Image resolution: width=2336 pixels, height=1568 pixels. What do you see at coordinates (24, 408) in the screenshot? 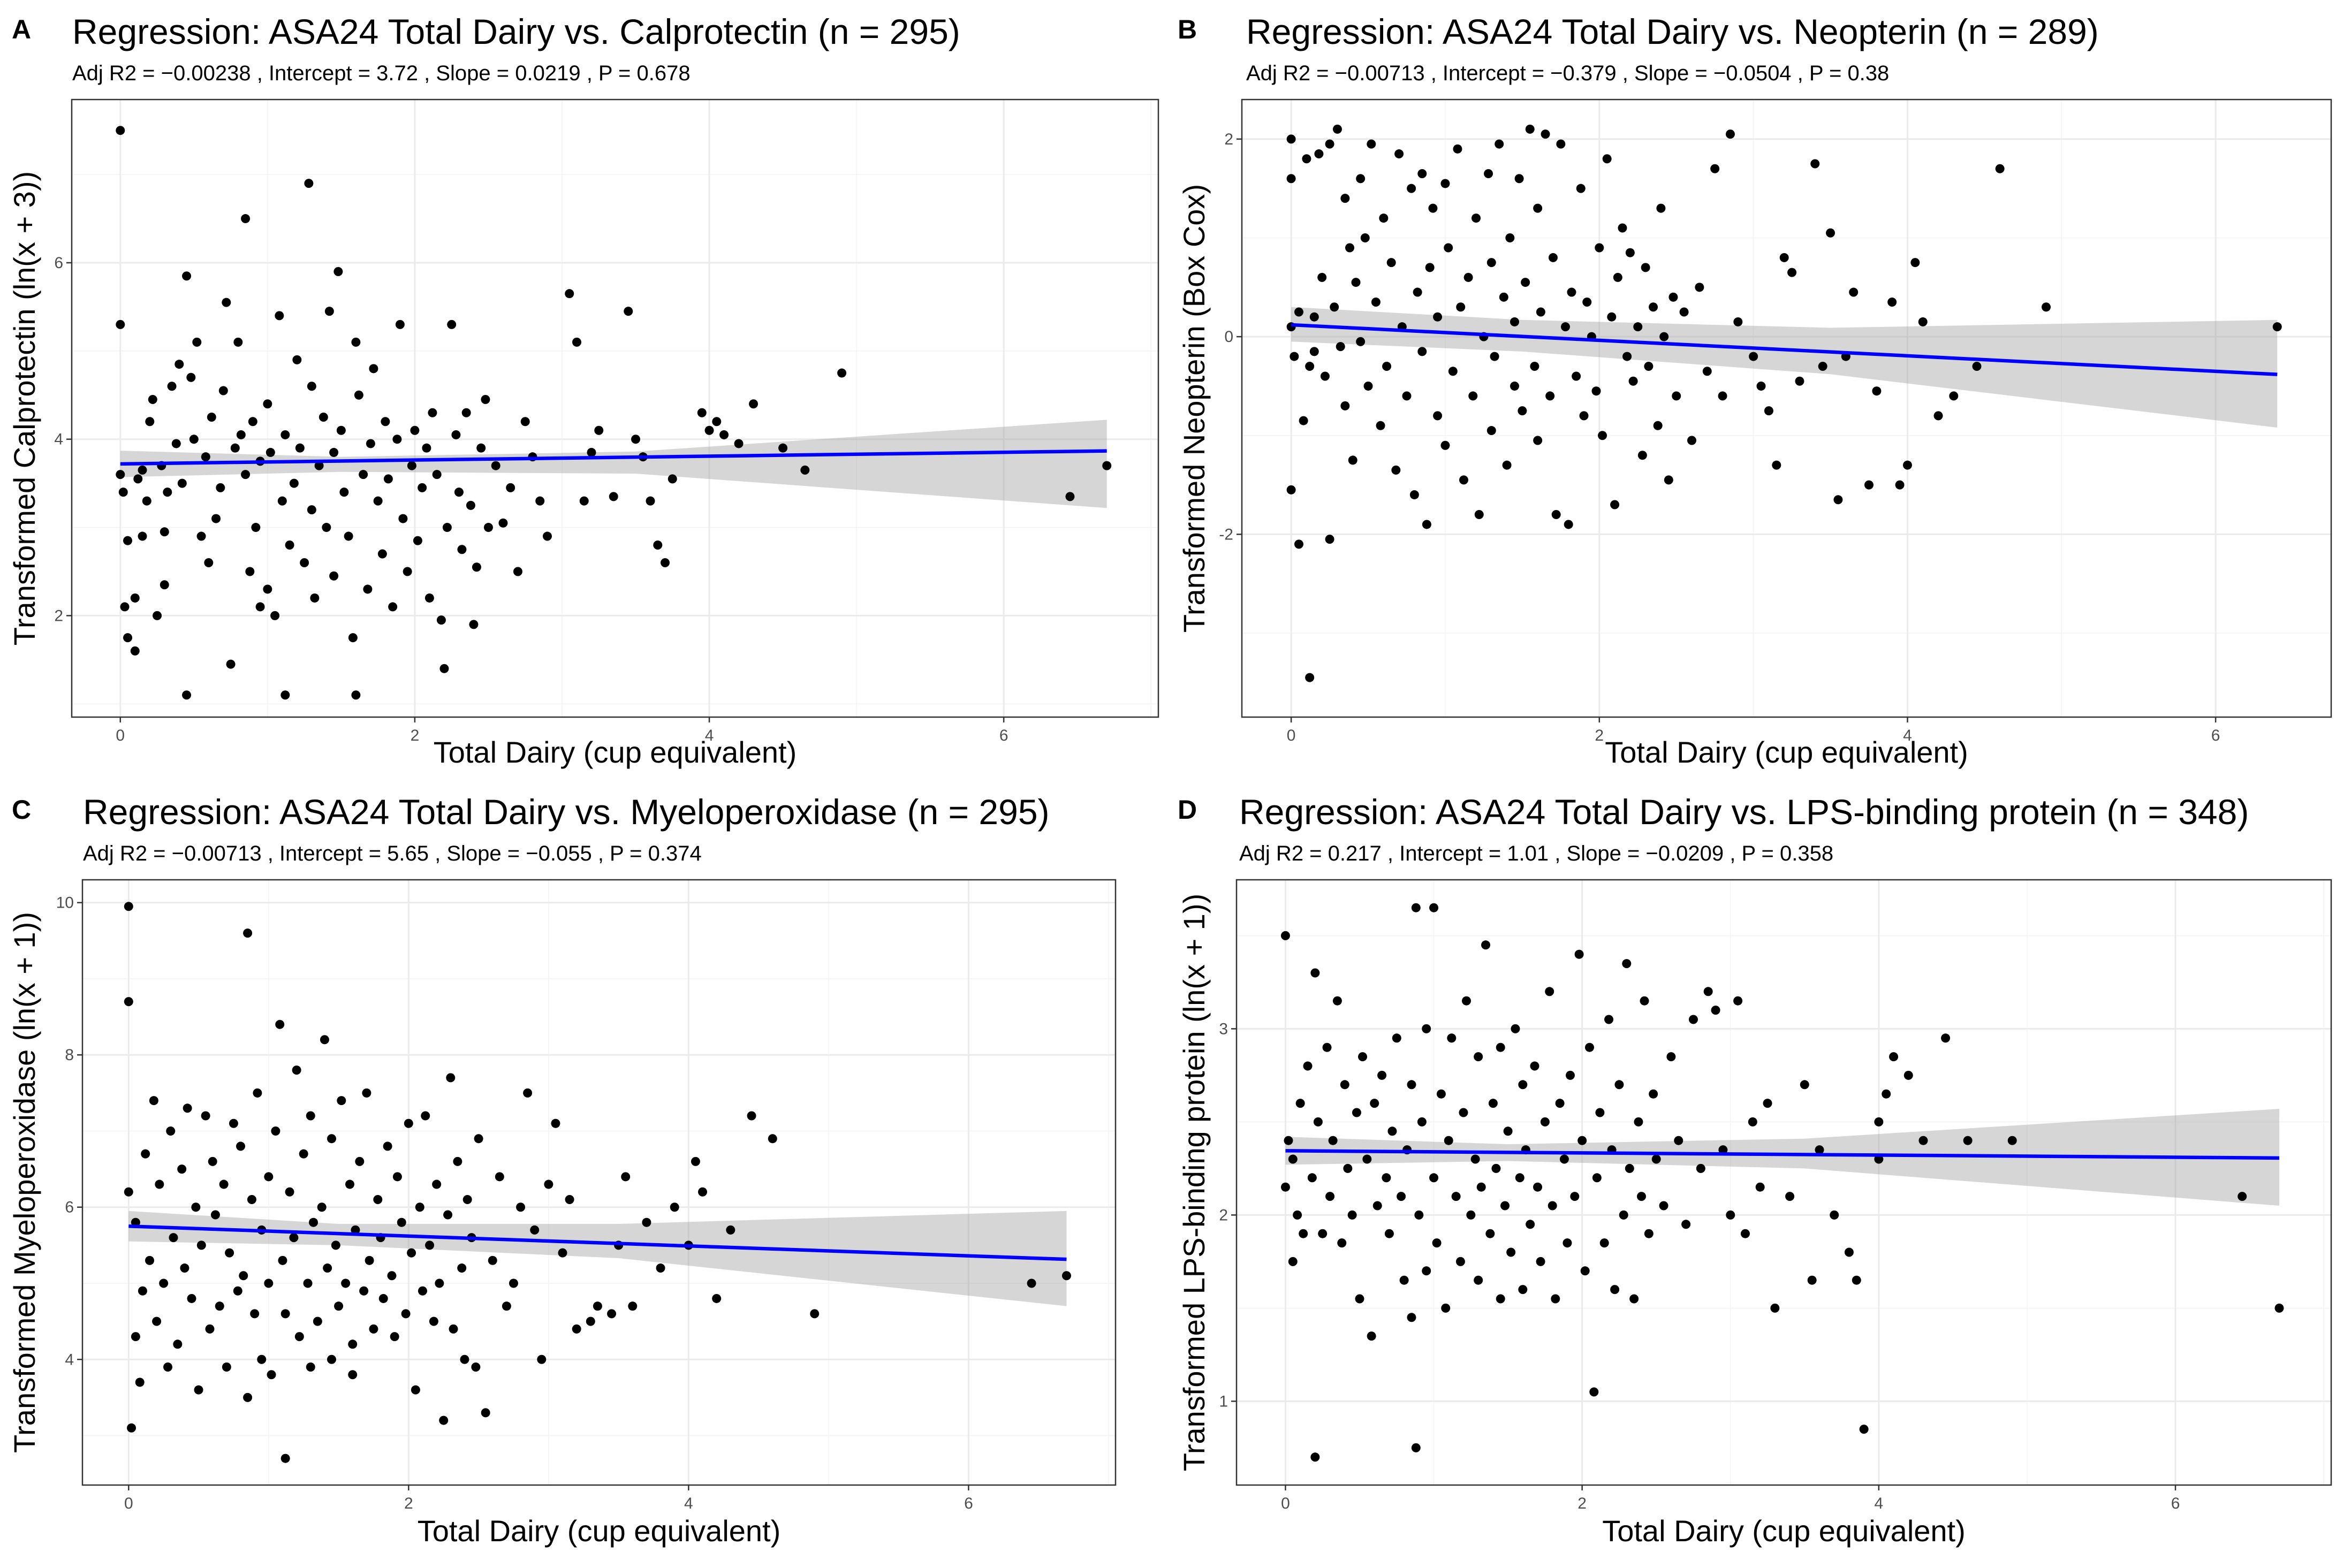
I see `y-axis-title: Transformed Calprotectin (ln(x + 3))` at bounding box center [24, 408].